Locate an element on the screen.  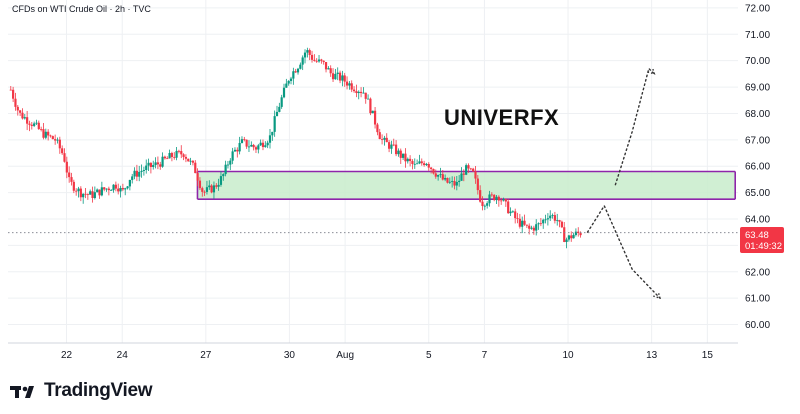
time-tick-label: 27 is located at coordinates (206, 355).